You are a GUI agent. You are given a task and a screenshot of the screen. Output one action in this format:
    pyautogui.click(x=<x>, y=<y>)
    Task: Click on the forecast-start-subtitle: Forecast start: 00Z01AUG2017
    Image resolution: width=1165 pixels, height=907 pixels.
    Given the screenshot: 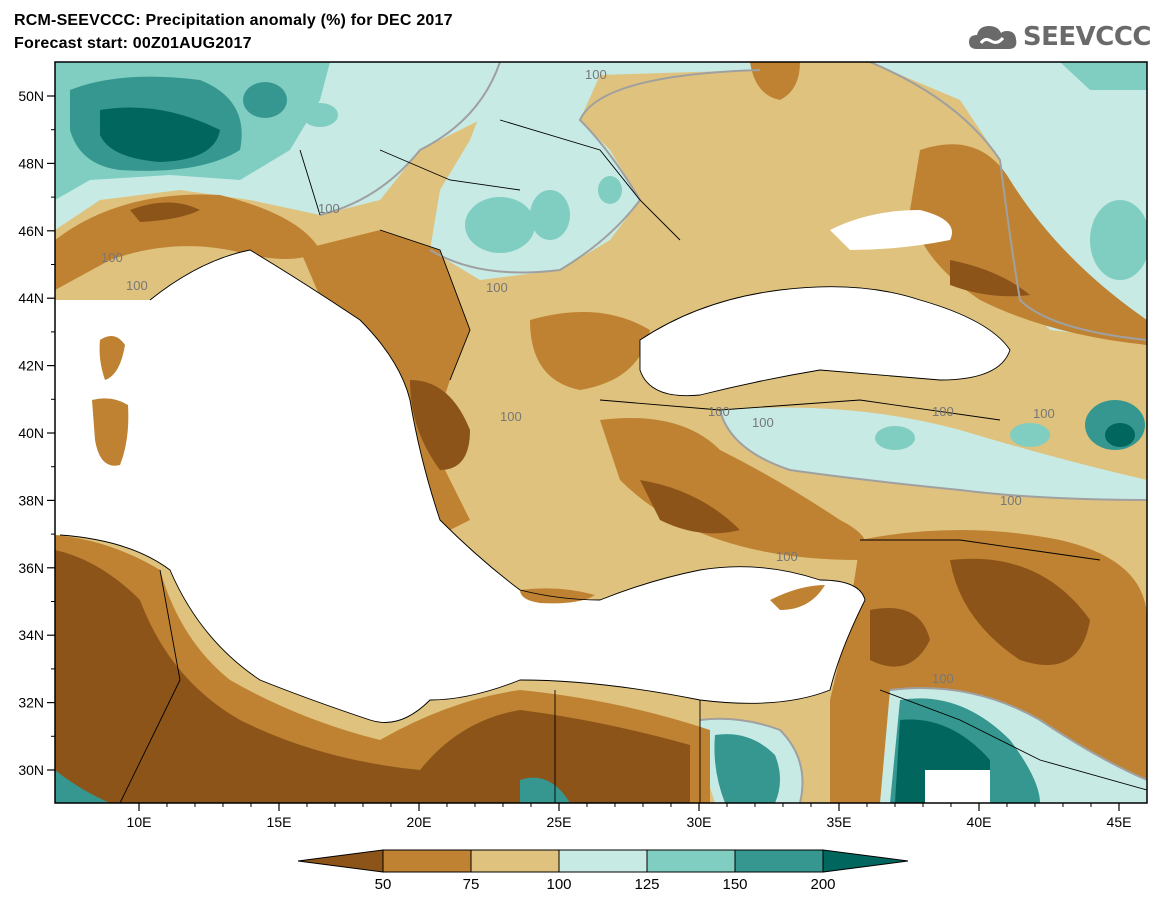 What is the action you would take?
    pyautogui.click(x=133, y=43)
    